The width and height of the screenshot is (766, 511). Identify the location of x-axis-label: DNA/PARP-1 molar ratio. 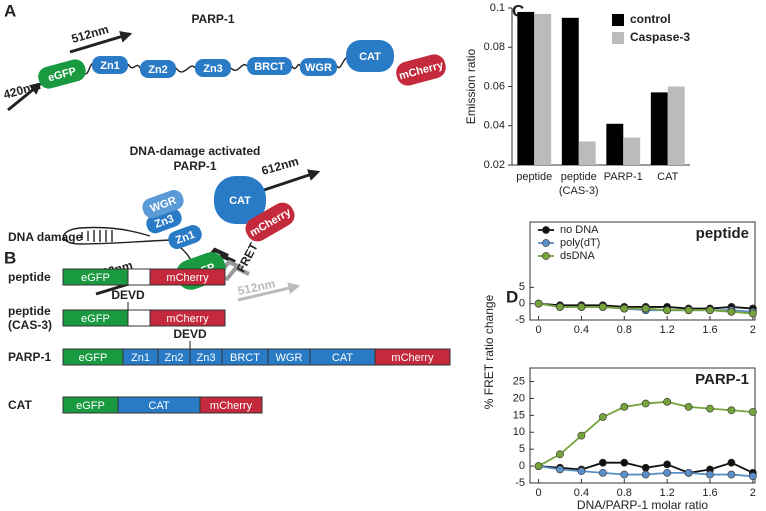
(642, 504).